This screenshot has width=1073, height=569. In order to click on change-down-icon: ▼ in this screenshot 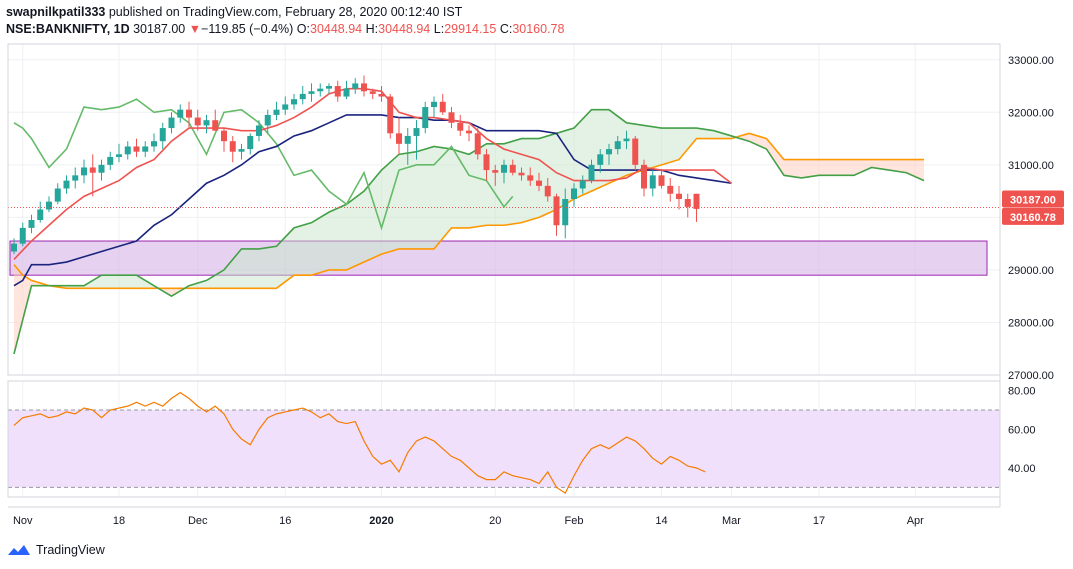, I will do `click(195, 29)`.